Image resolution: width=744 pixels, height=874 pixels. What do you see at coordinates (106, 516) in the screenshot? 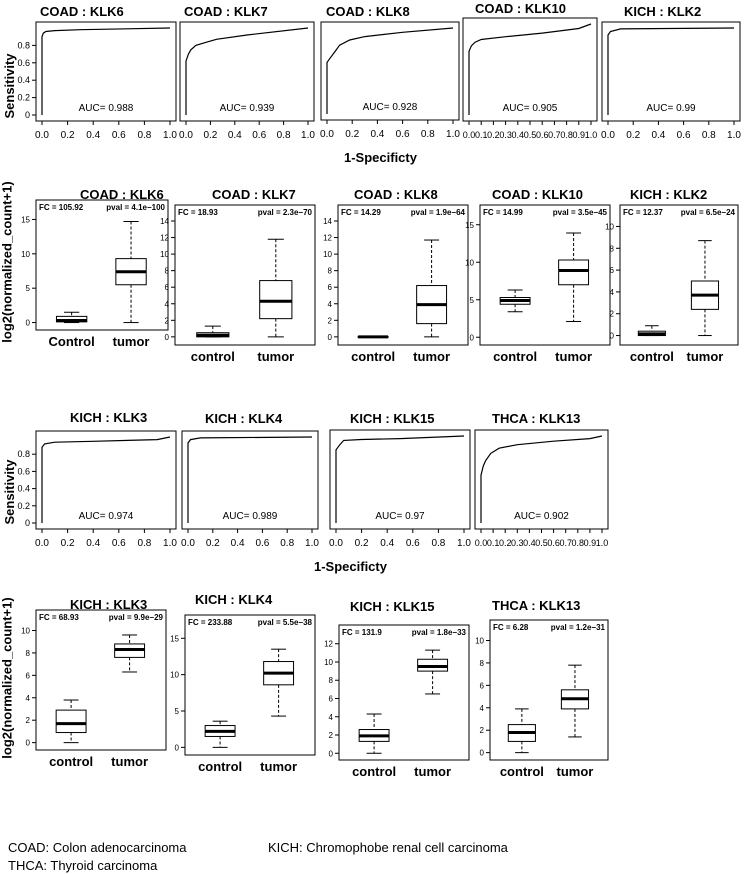
I see `auc-label: AUC= 0.974` at bounding box center [106, 516].